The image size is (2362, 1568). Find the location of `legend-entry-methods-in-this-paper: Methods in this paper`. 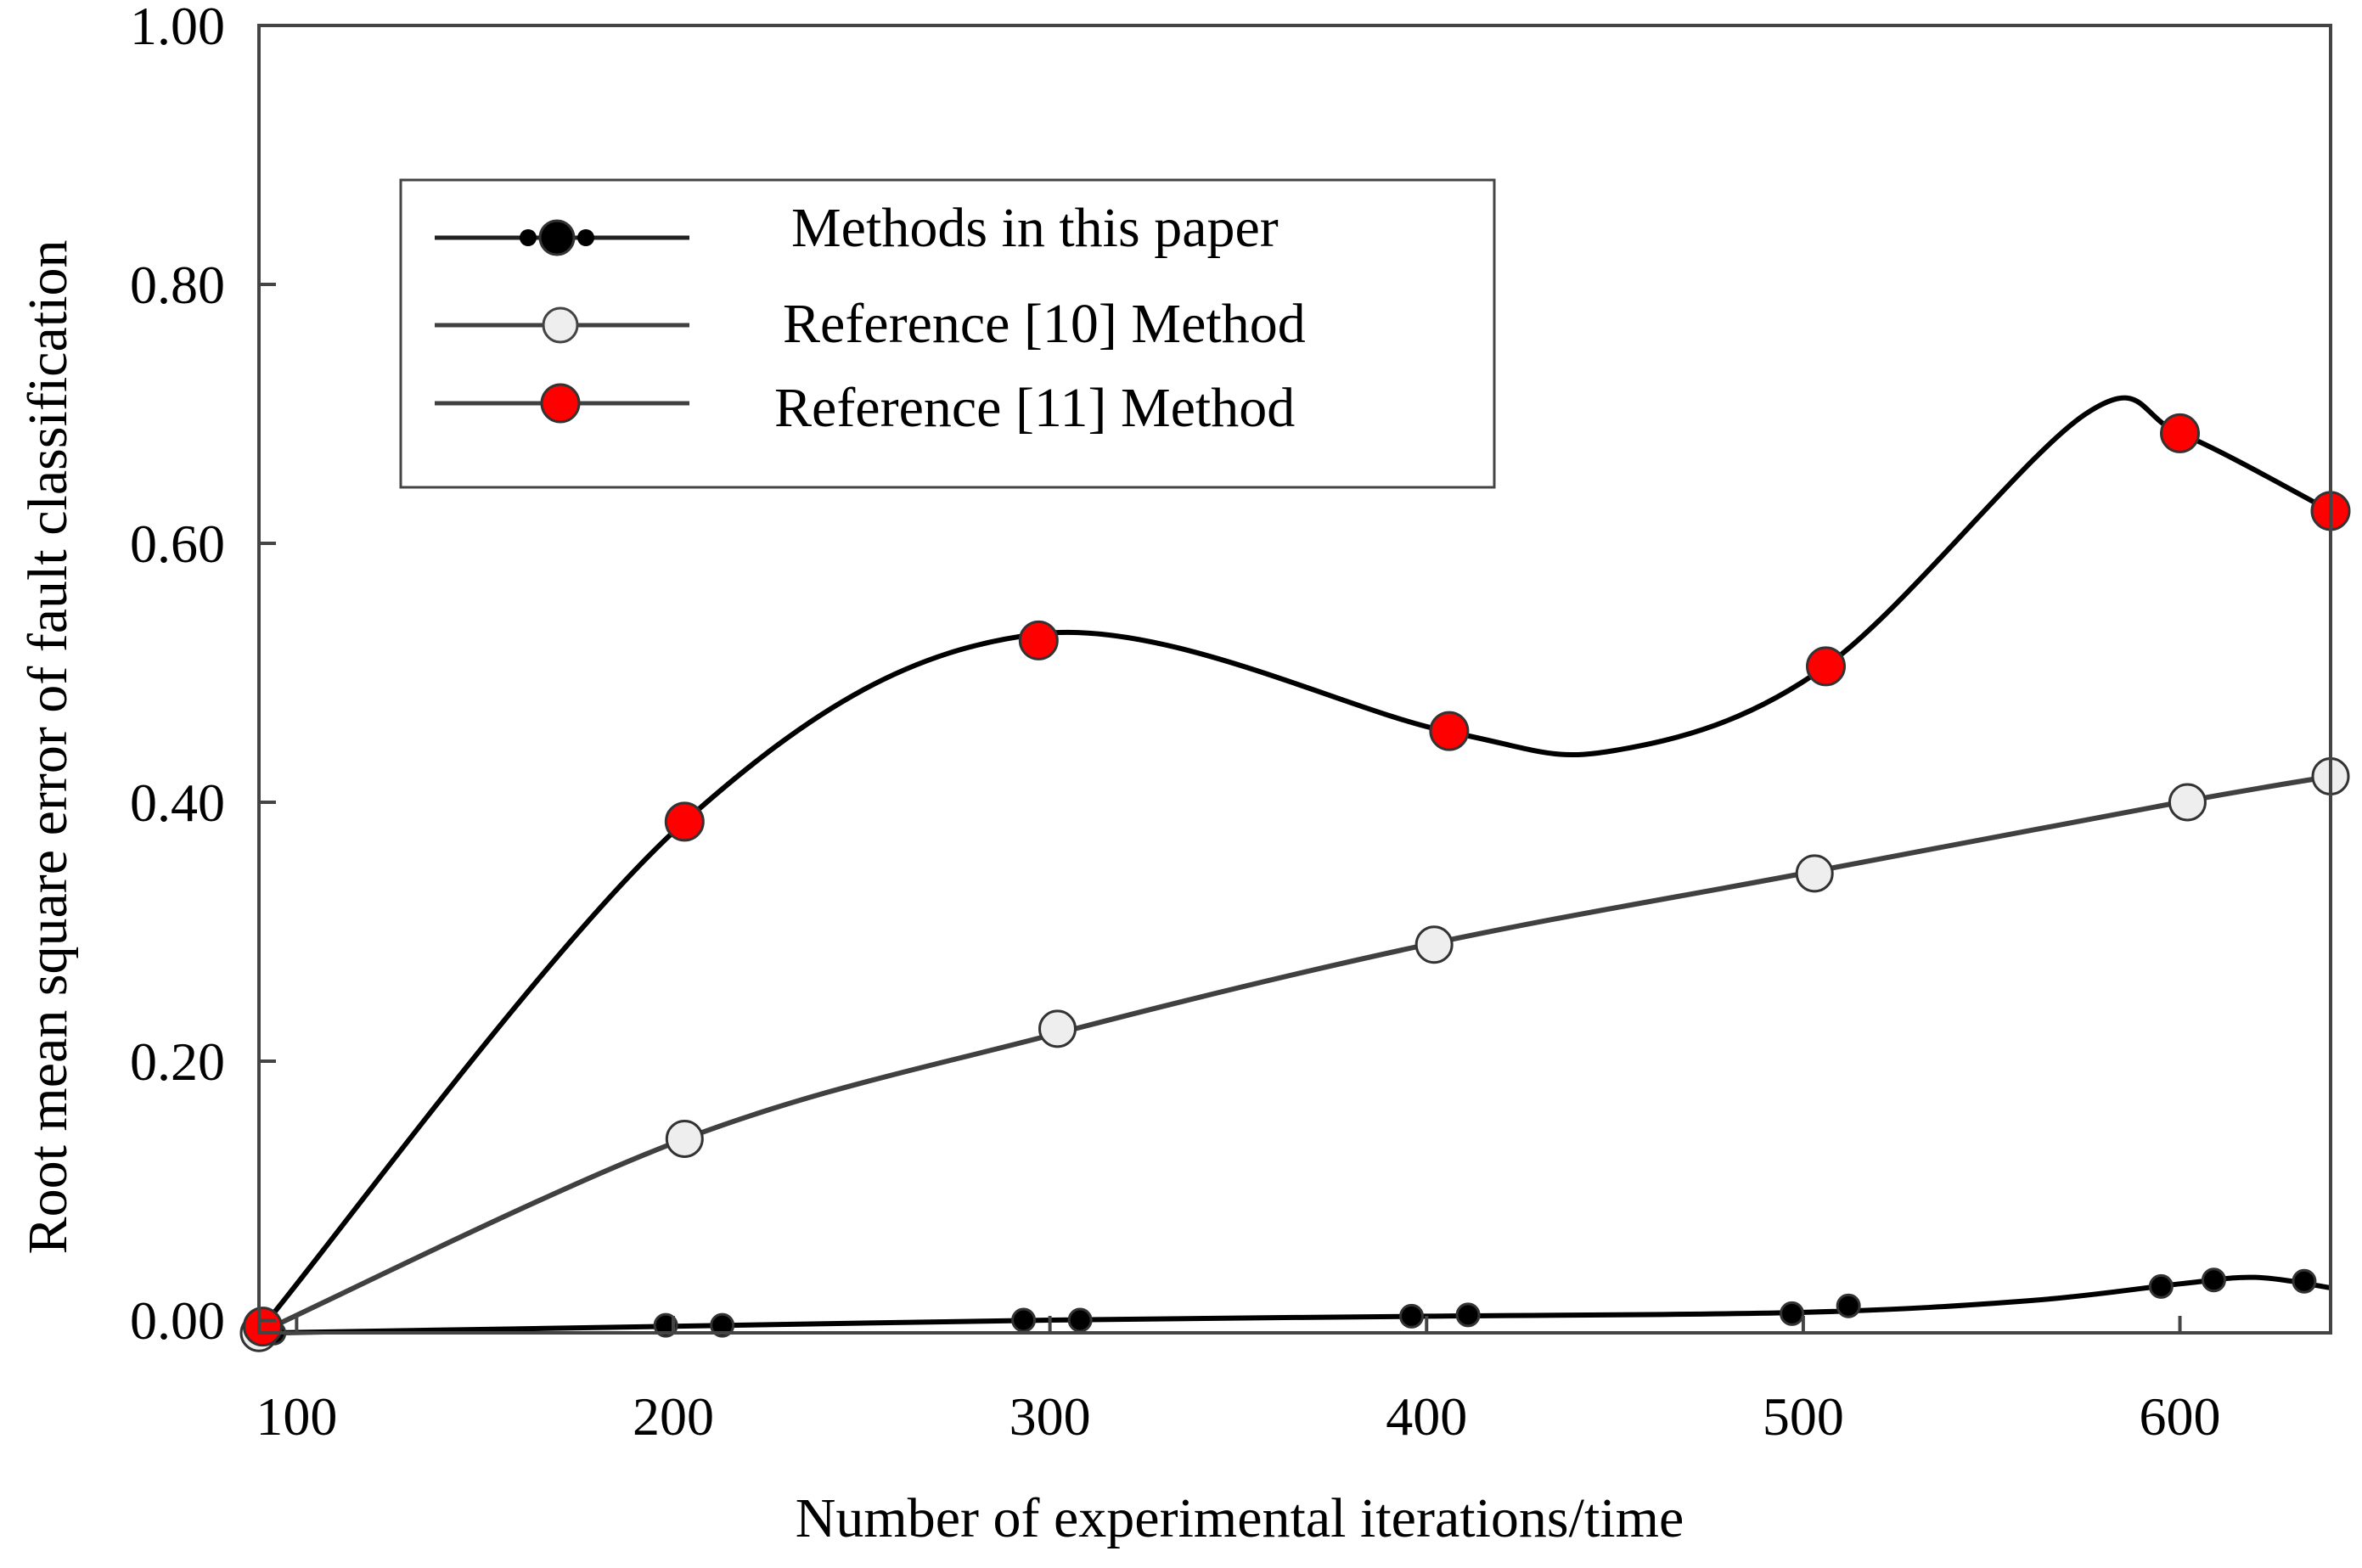

legend-entry-methods-in-this-paper: Methods in this paper is located at coordinates (857, 228).